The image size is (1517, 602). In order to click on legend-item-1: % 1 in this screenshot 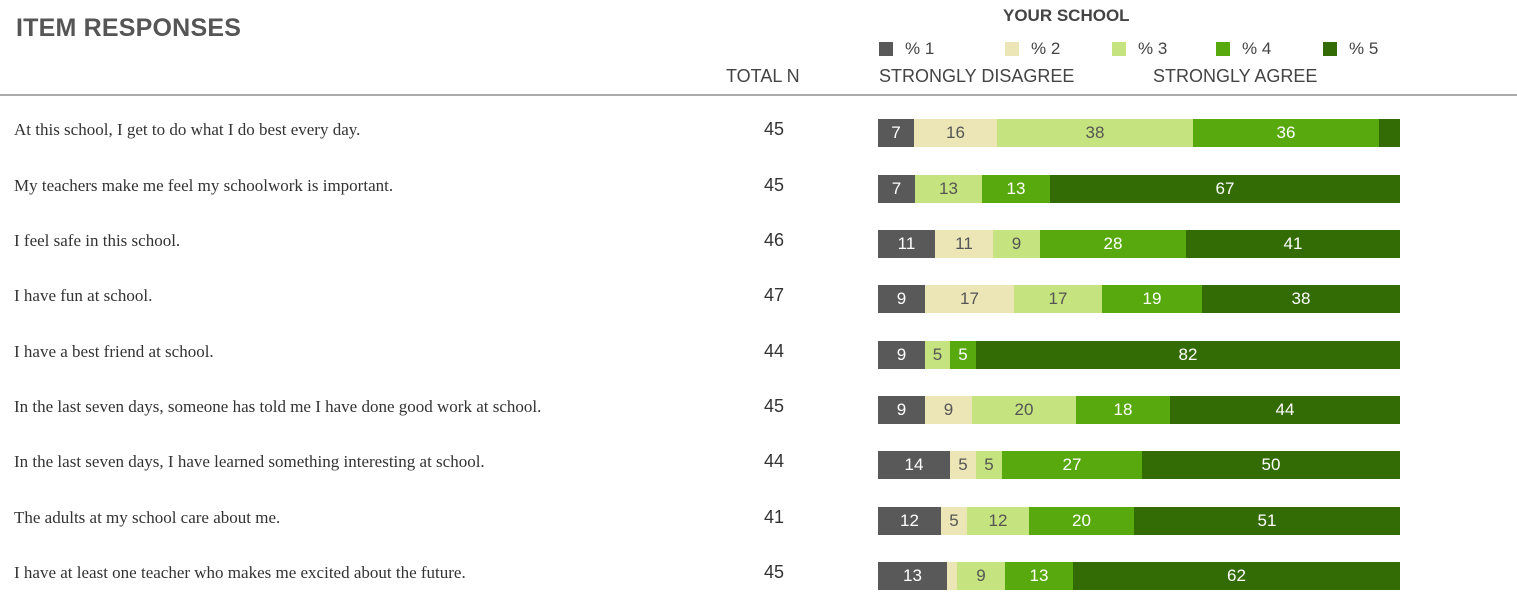, I will do `click(906, 49)`.